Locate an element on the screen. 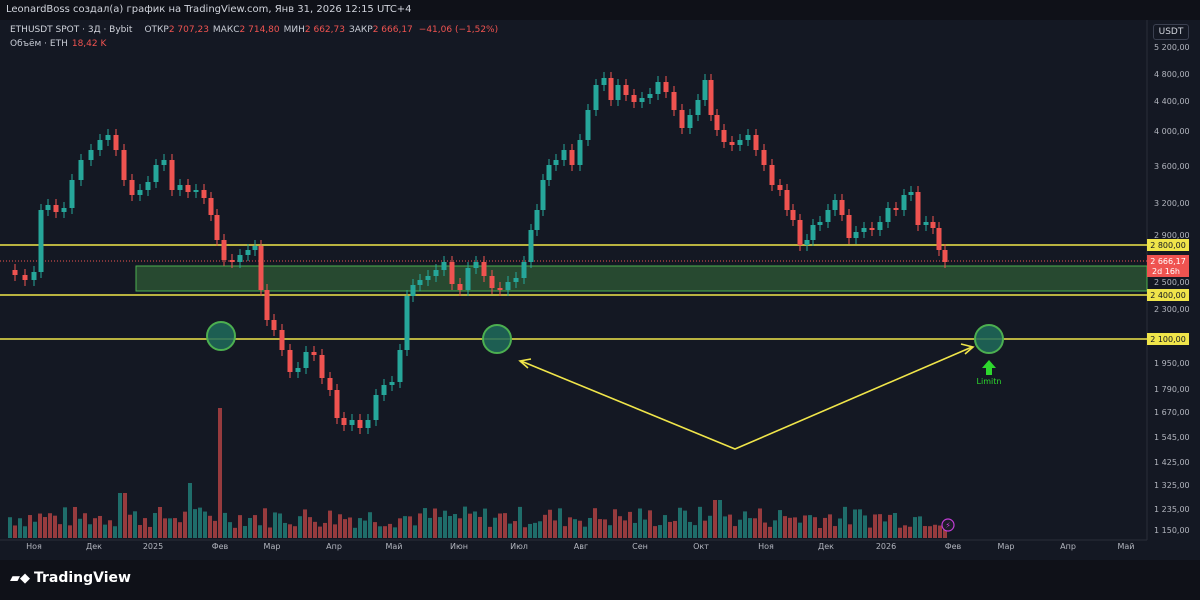 This screenshot has width=1200, height=600. target-circle is located at coordinates (989, 339).